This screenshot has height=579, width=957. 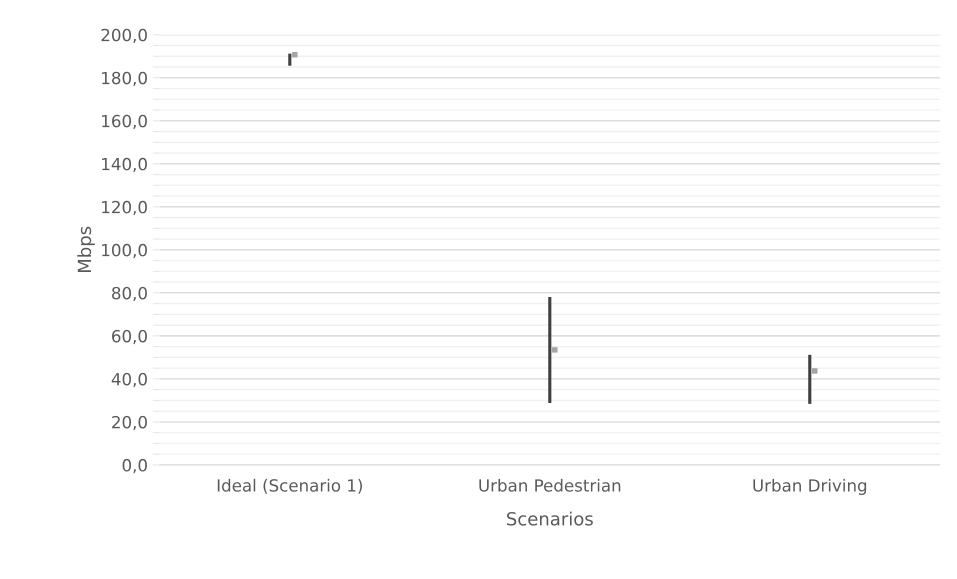 What do you see at coordinates (124, 208) in the screenshot?
I see `y-tick-label: 120,0` at bounding box center [124, 208].